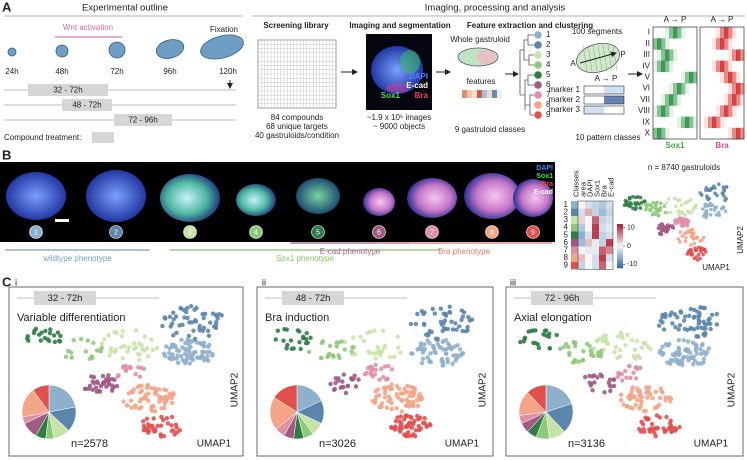 The image size is (747, 460). What do you see at coordinates (548, 94) in the screenshot?
I see `class-number: 7` at bounding box center [548, 94].